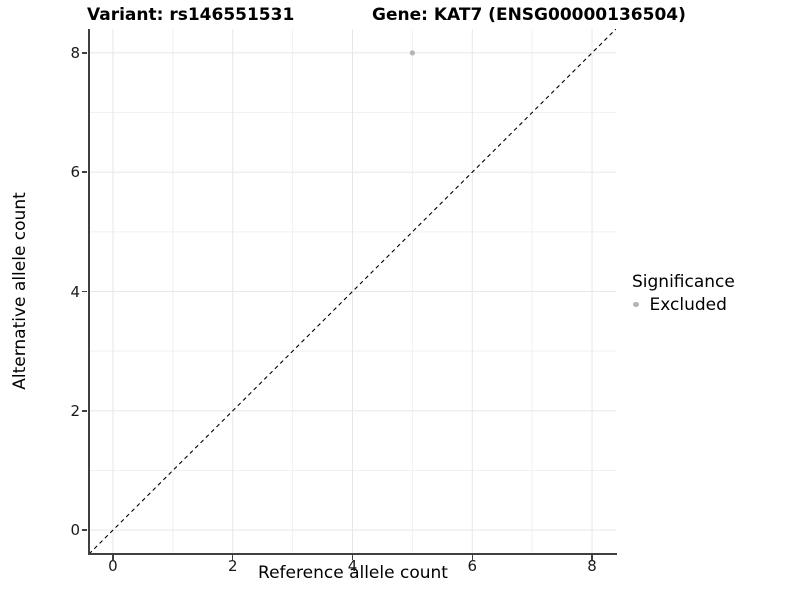 The image size is (800, 600). Describe the element at coordinates (75, 52) in the screenshot. I see `y-tick-label: 8` at that location.